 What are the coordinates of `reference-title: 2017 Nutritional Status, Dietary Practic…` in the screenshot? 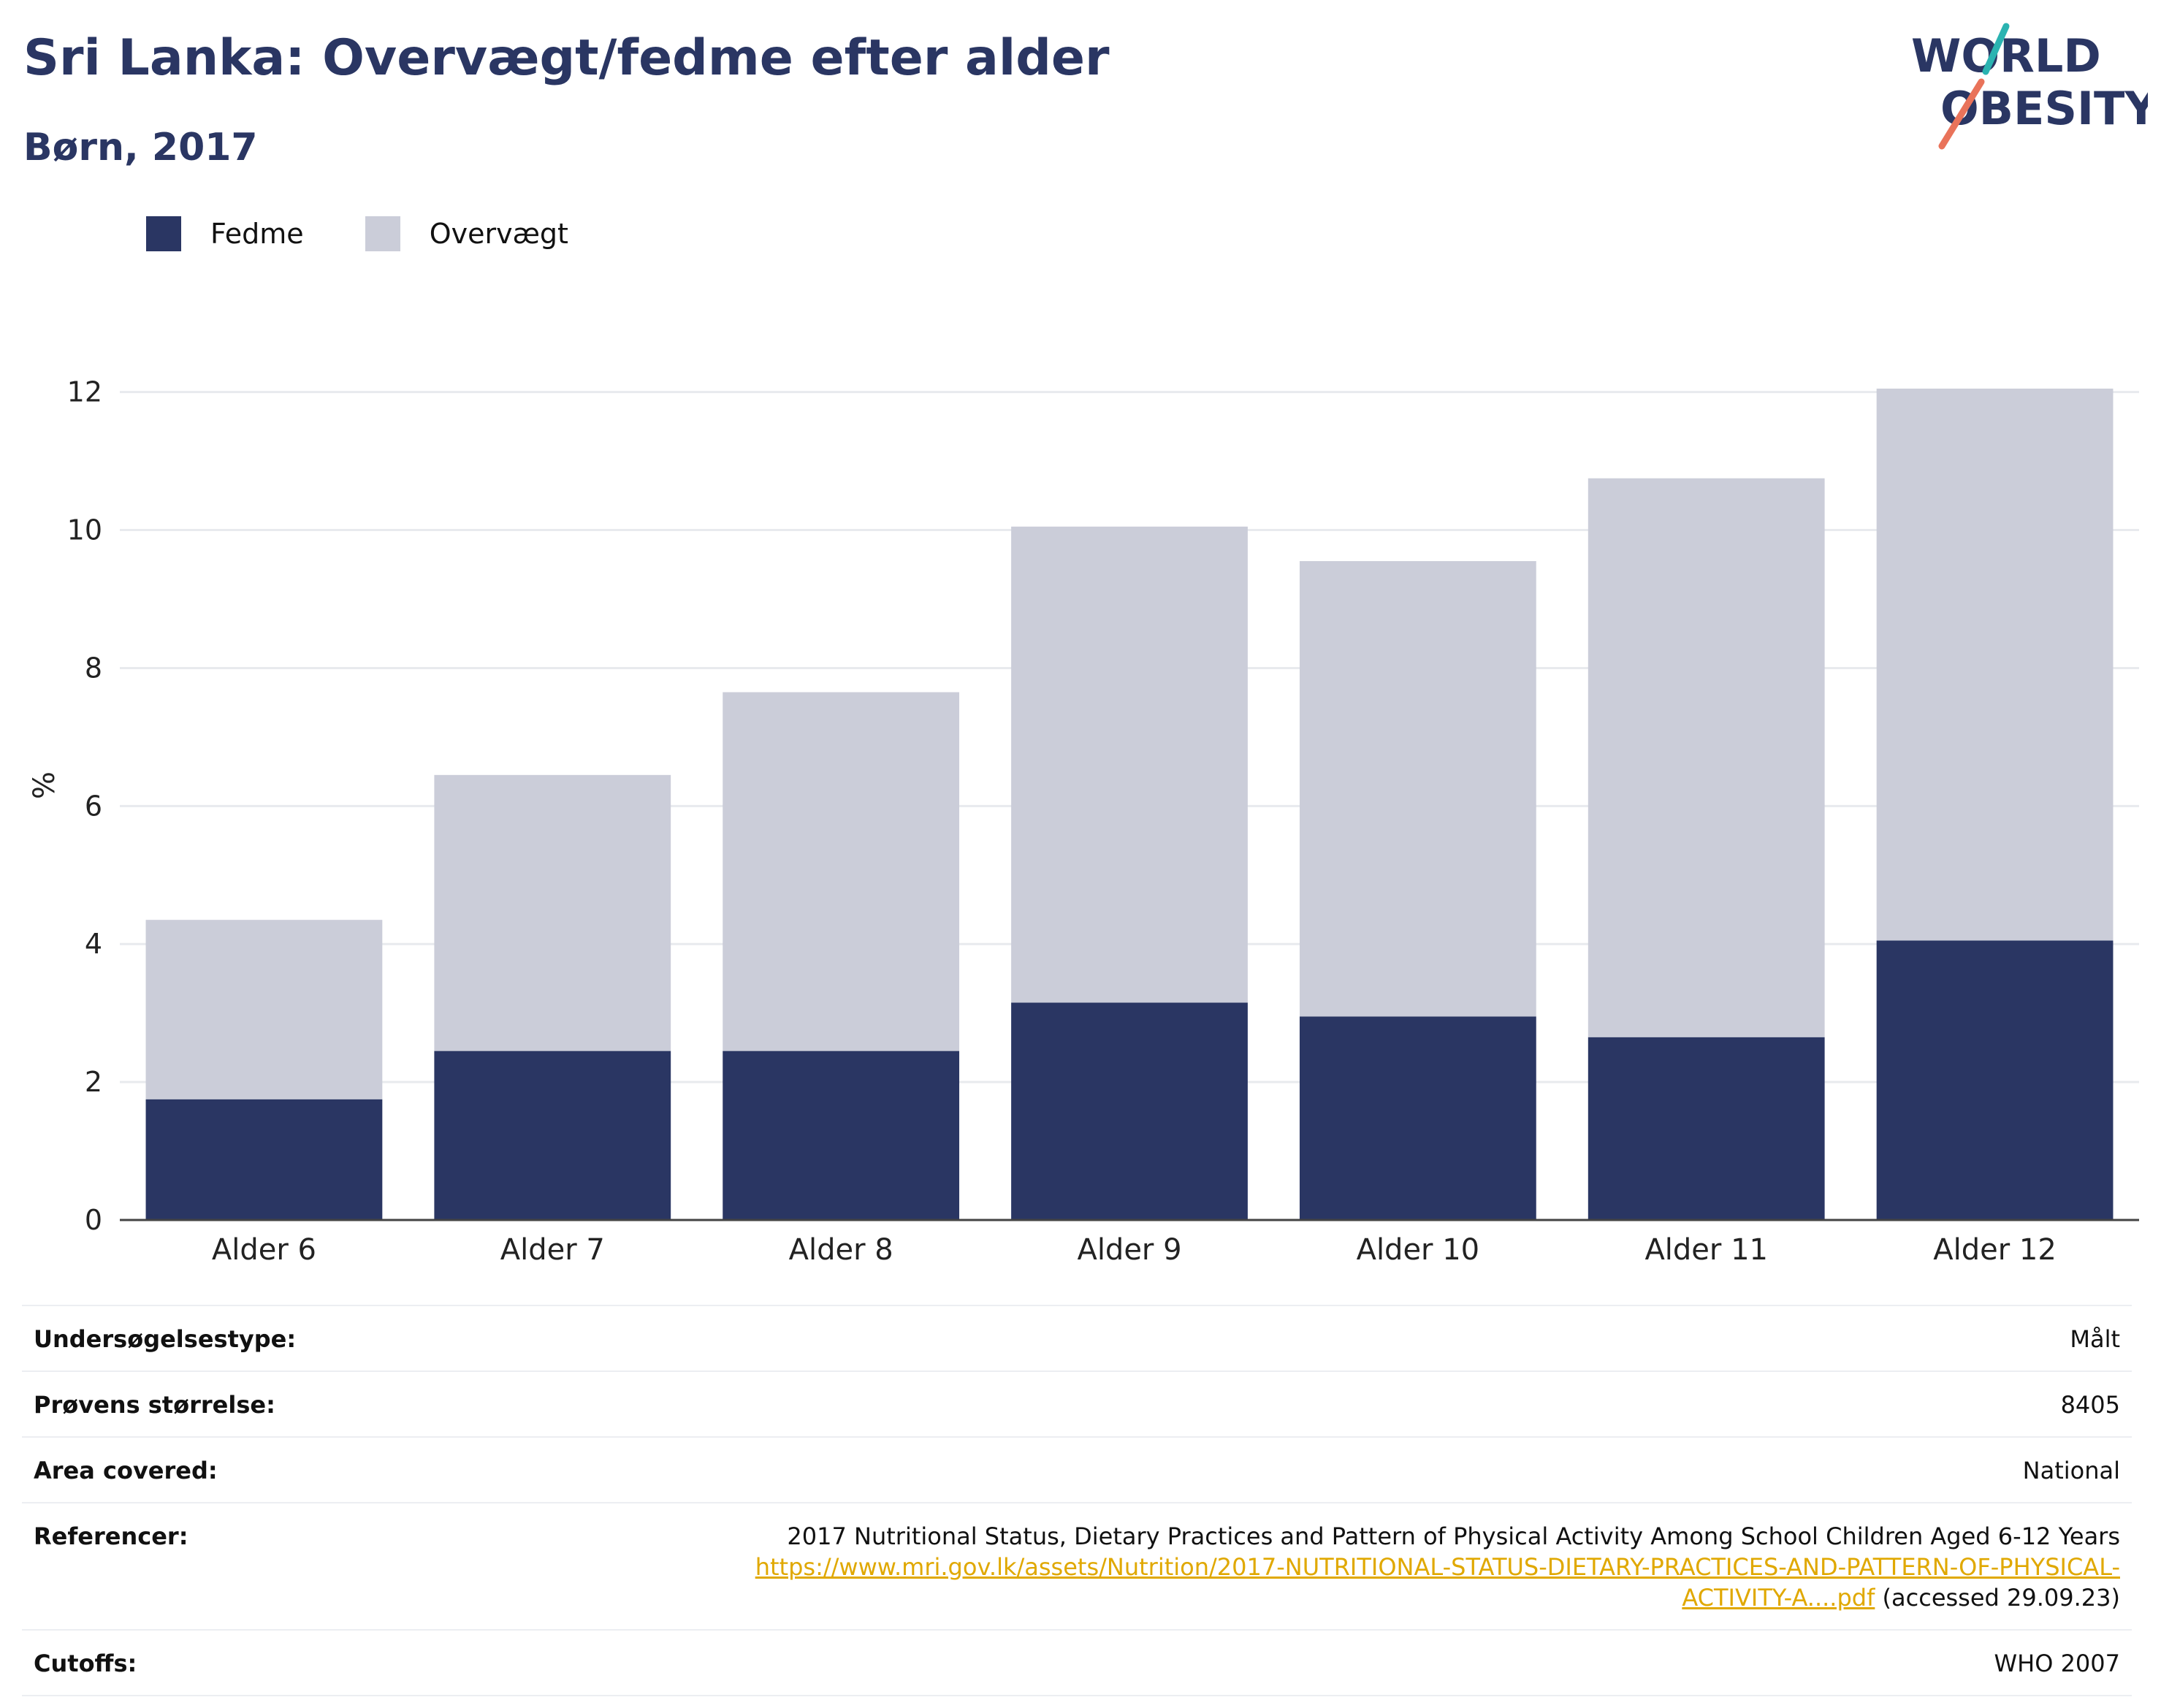 It's located at (1453, 1536).